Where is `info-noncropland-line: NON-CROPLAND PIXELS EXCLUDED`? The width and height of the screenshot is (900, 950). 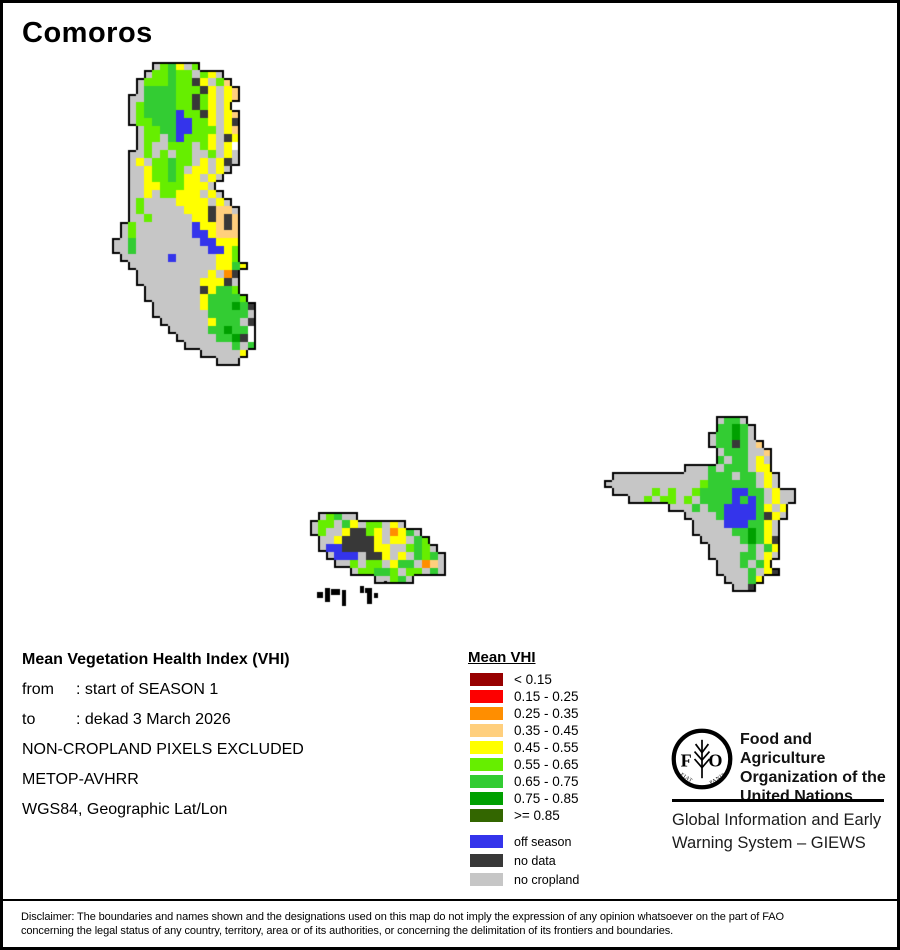 info-noncropland-line: NON-CROPLAND PIXELS EXCLUDED is located at coordinates (163, 749).